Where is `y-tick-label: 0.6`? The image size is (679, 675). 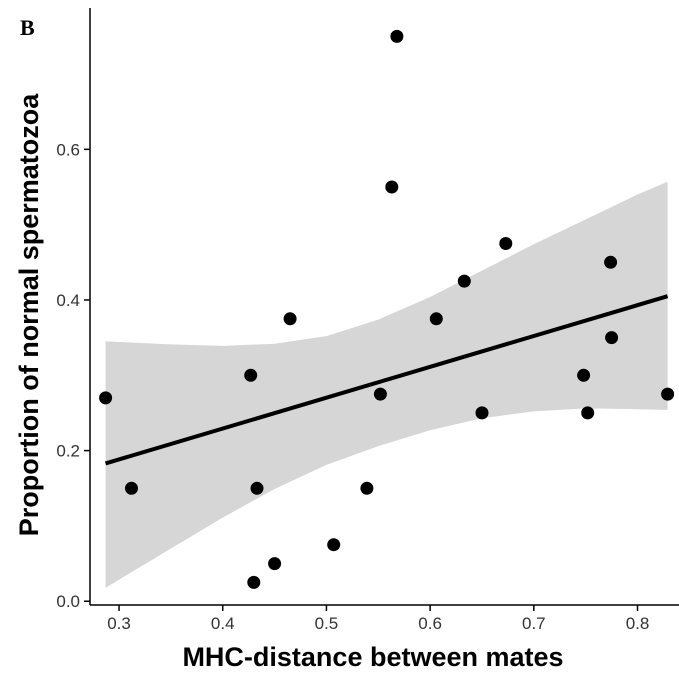
y-tick-label: 0.6 is located at coordinates (68, 149).